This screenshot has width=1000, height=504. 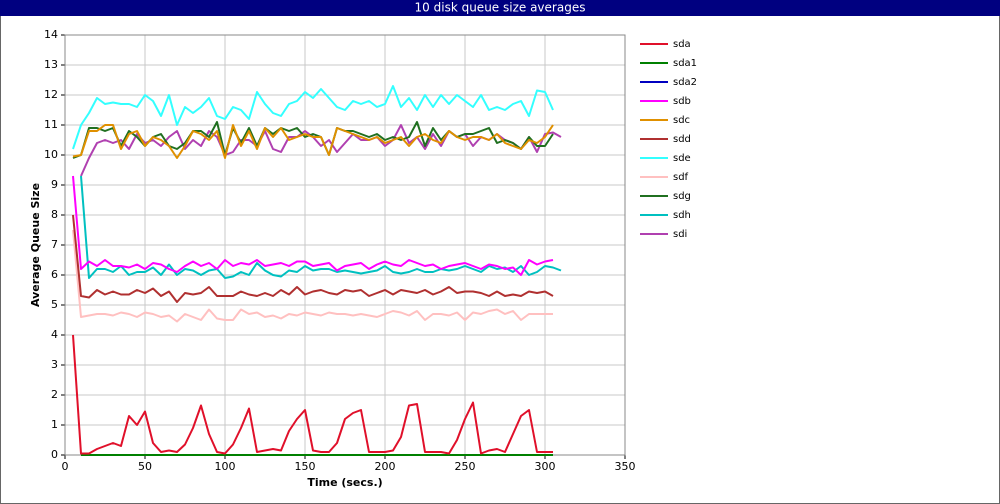 What do you see at coordinates (51, 154) in the screenshot?
I see `y-tick-label: 10` at bounding box center [51, 154].